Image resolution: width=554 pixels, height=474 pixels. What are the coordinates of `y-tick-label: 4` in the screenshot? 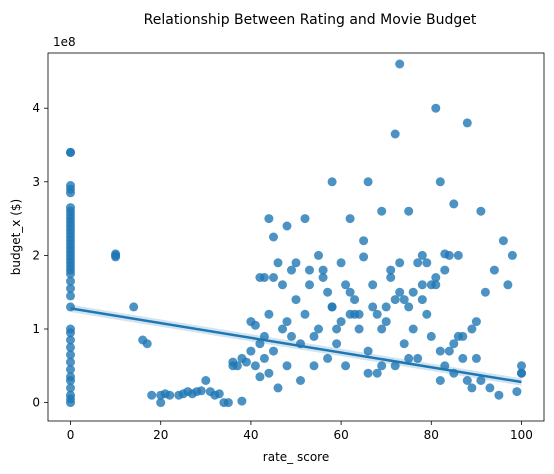 It's located at (36, 108).